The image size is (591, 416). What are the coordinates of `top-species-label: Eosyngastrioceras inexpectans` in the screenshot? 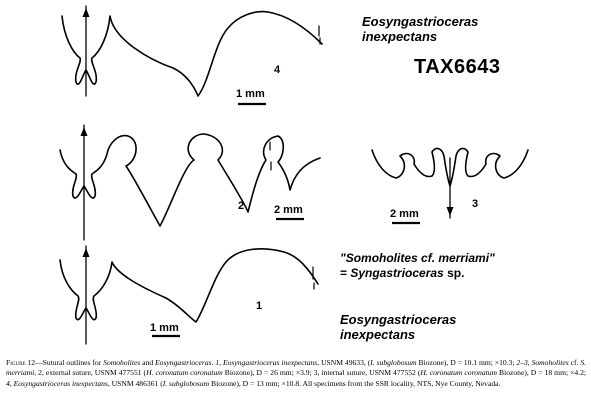 It's located at (420, 29).